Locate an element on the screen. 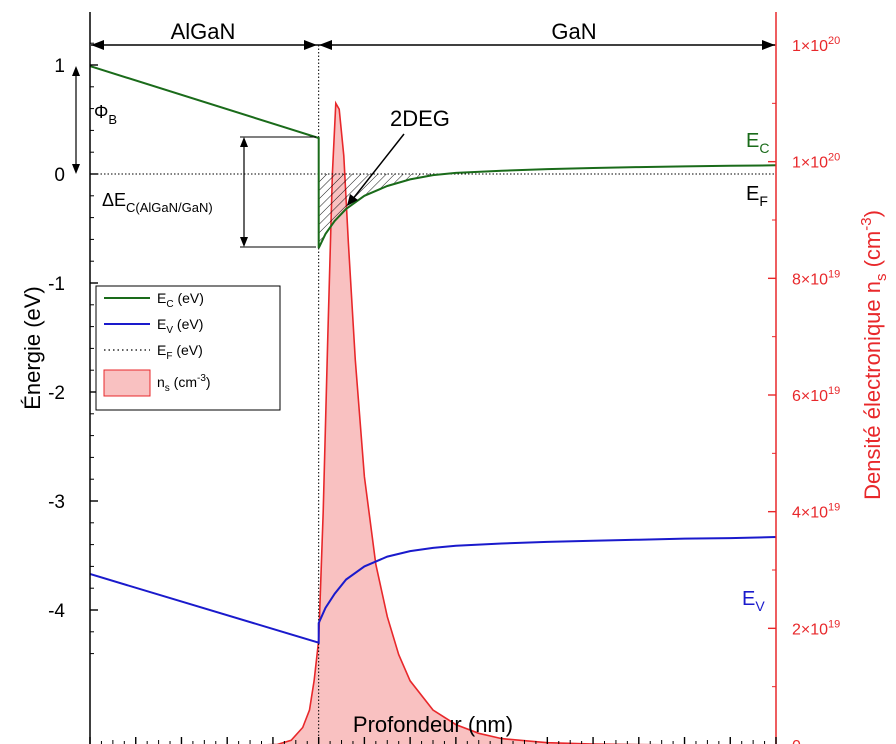 This screenshot has height=744, width=896. gan-arrow-left is located at coordinates (325, 45).